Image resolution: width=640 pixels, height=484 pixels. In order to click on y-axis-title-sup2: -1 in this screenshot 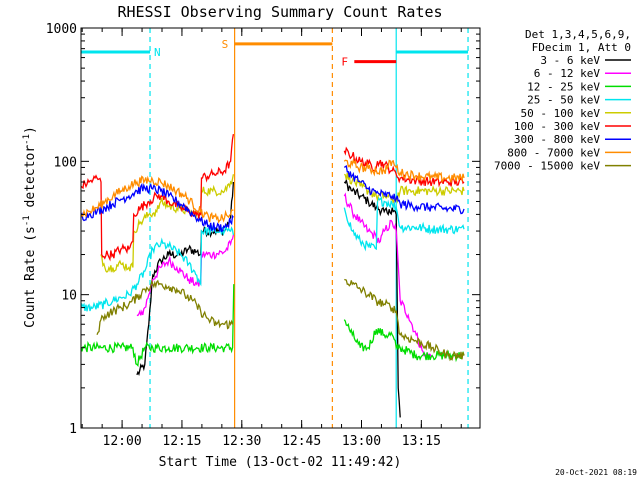, I will do `click(27, 139)`.